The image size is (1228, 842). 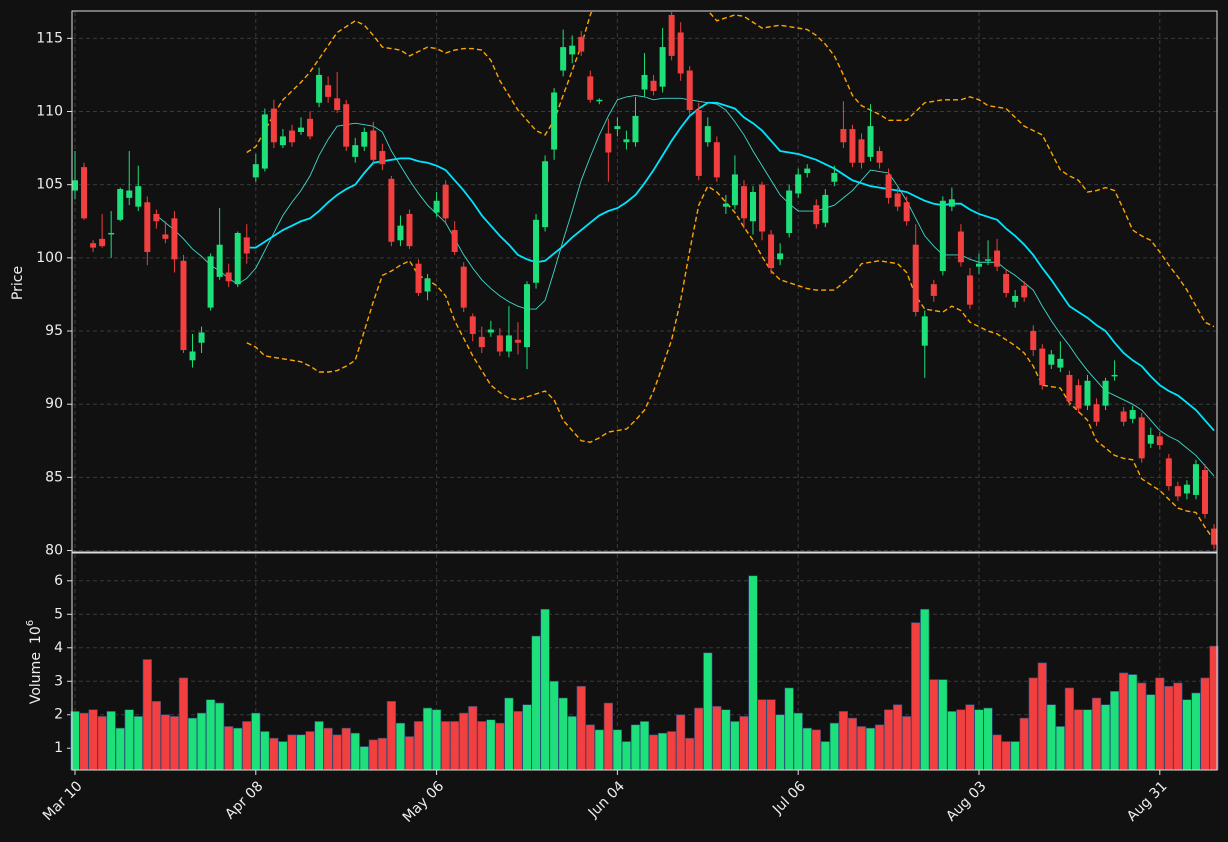 What do you see at coordinates (49, 258) in the screenshot?
I see `y-tick-label: 100` at bounding box center [49, 258].